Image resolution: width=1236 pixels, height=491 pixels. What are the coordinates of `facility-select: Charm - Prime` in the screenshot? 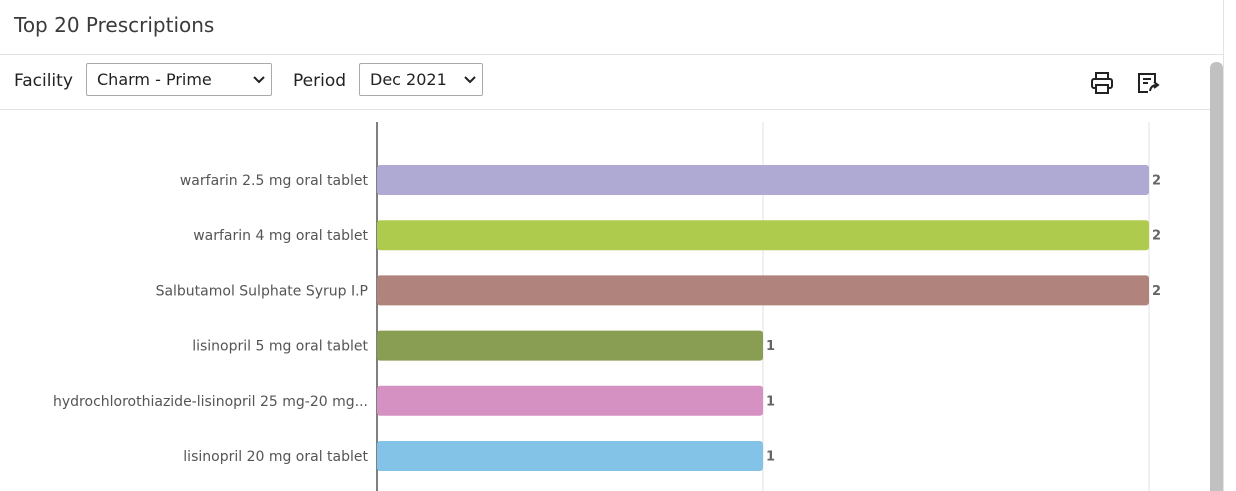 It's located at (179, 79).